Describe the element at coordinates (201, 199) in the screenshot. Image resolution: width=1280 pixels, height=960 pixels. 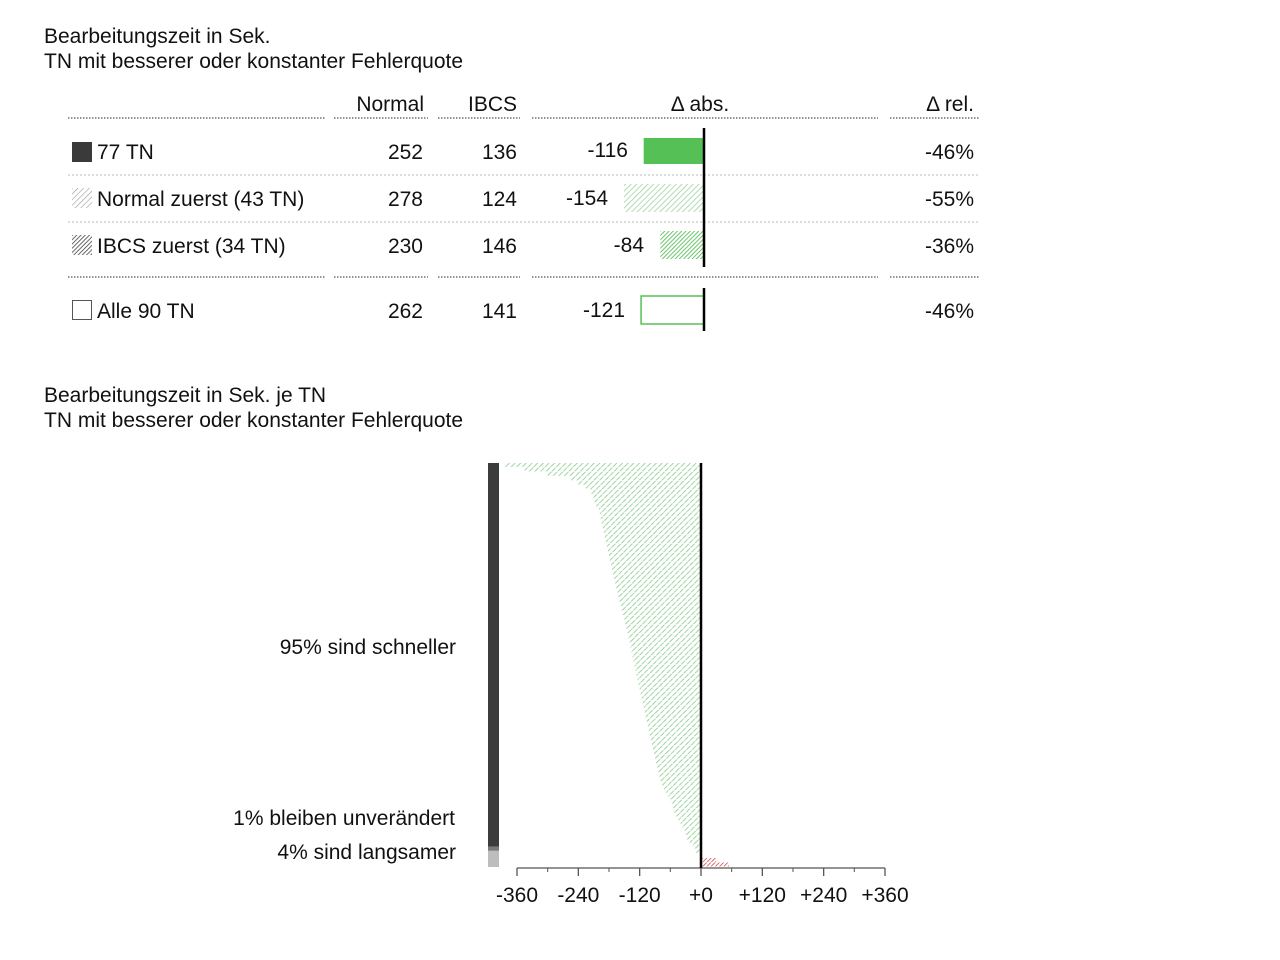
I see `row-label-normal-zuerst: Normal zuerst (43 TN)` at that location.